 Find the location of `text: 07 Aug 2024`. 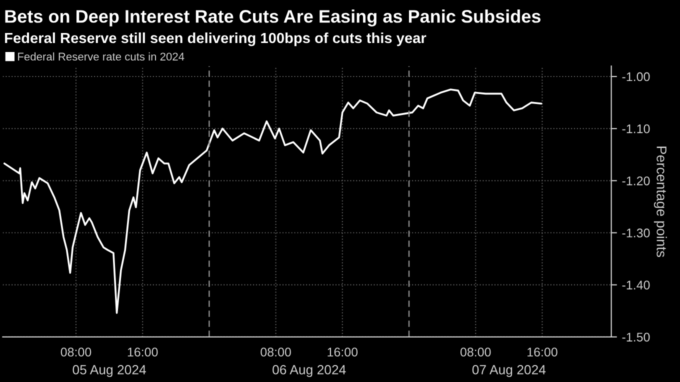

text: 07 Aug 2024 is located at coordinates (509, 371).